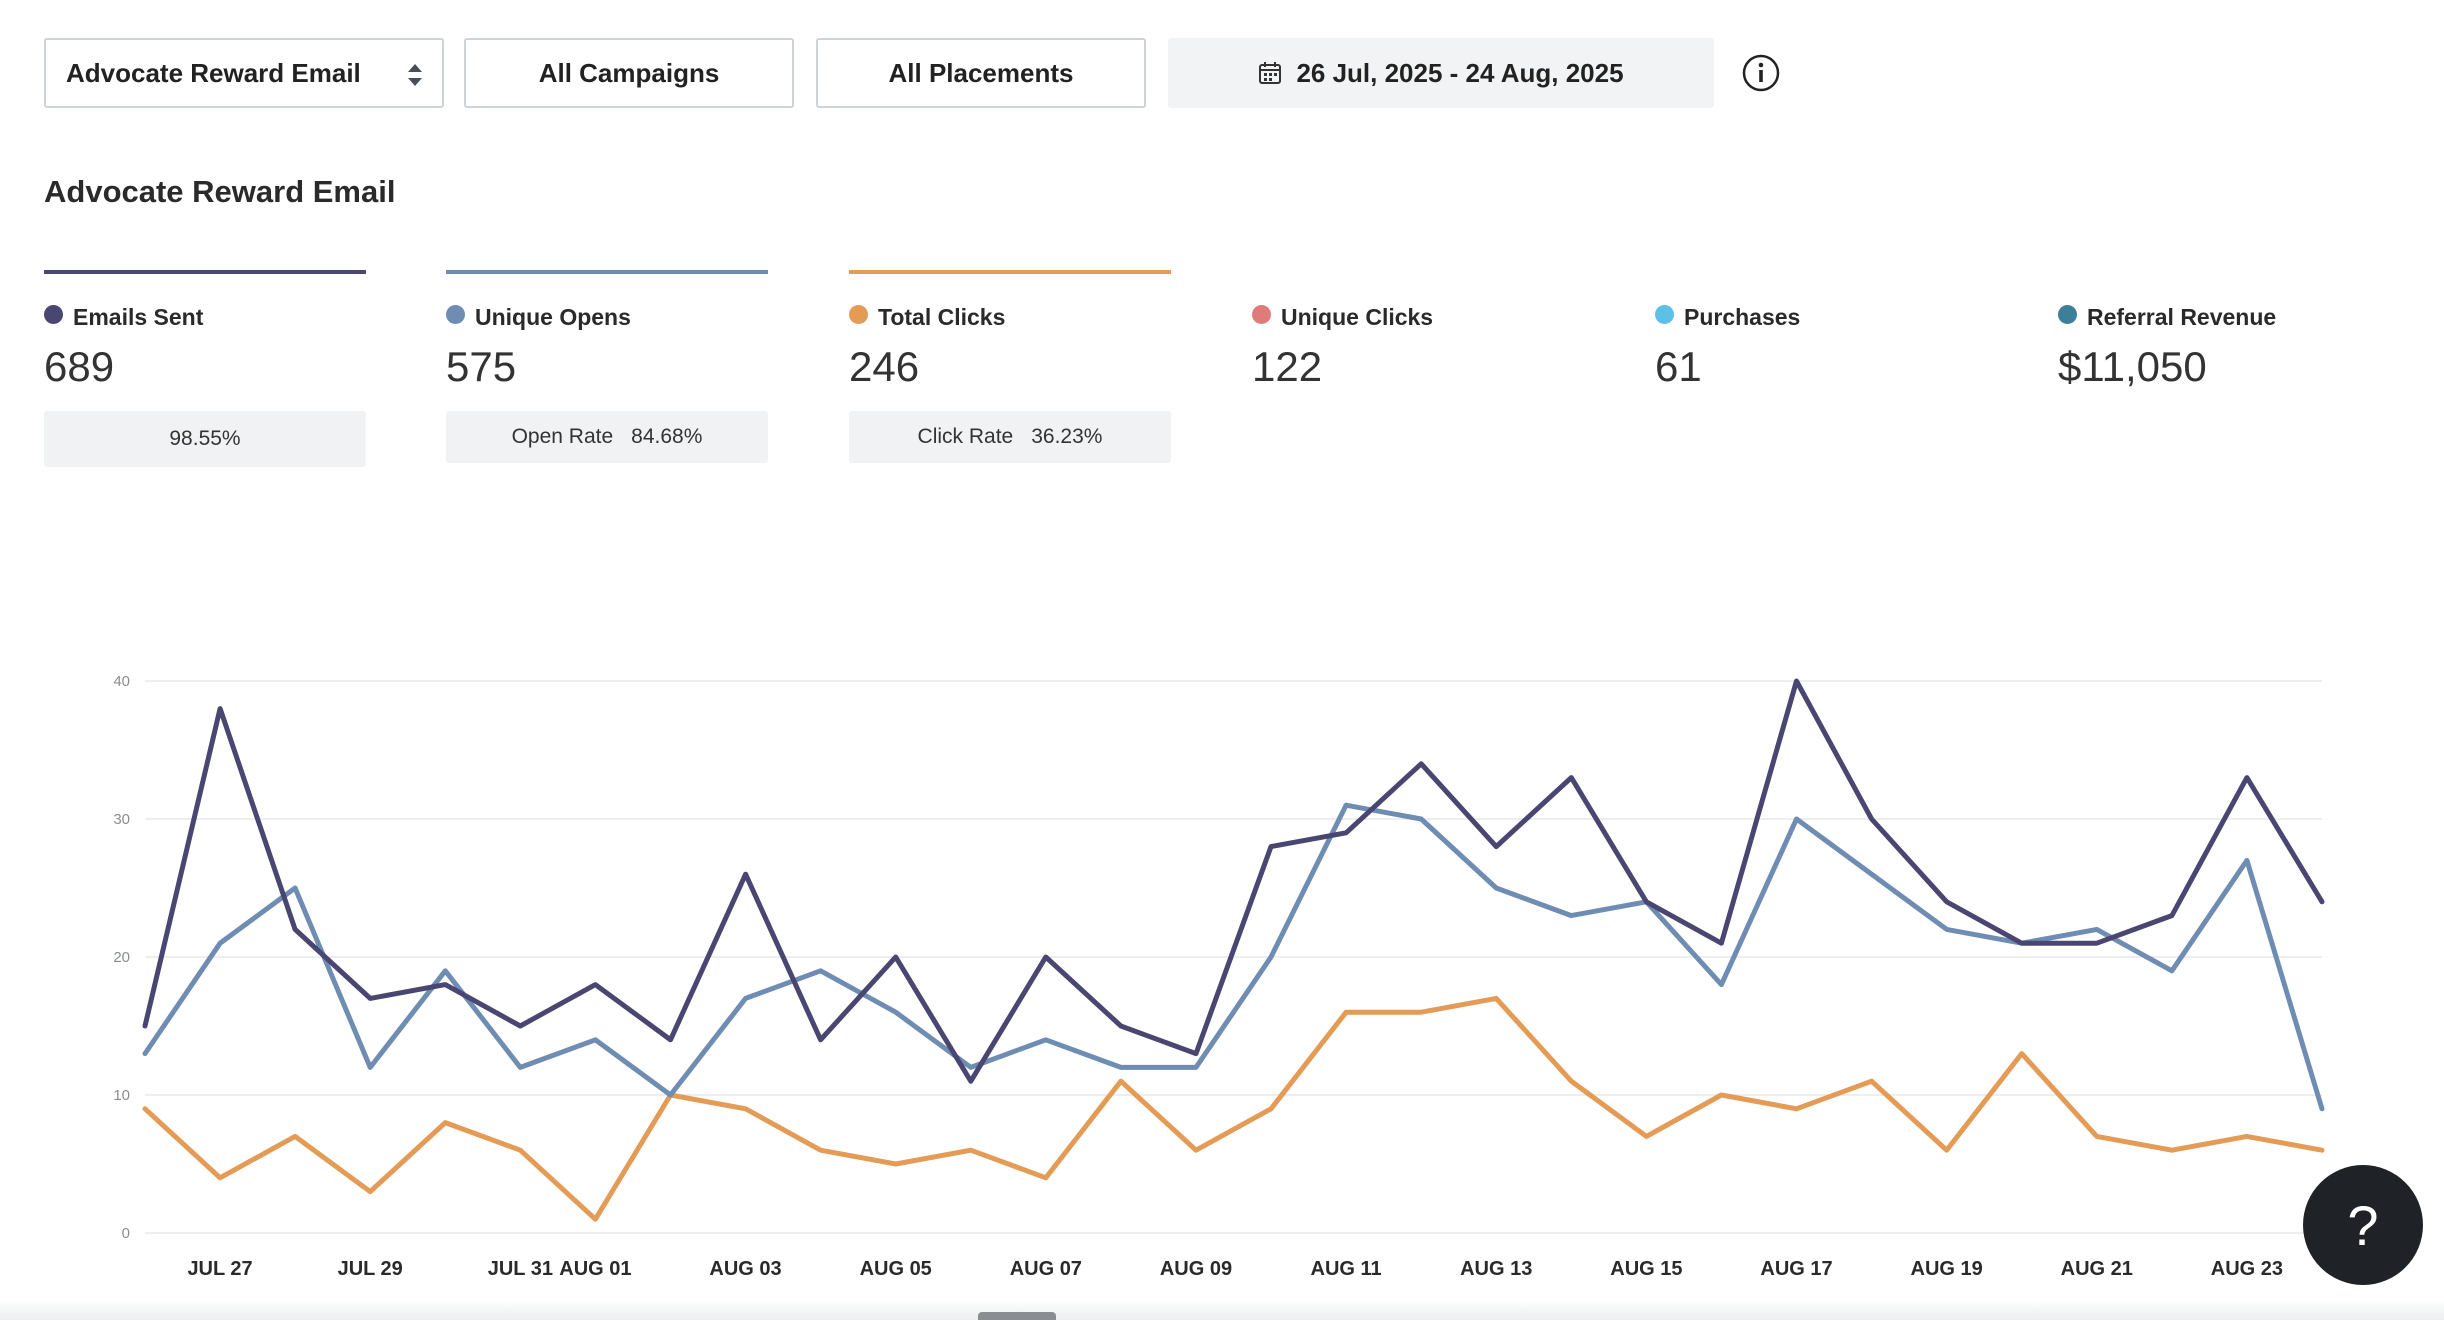  I want to click on help-button: ?, so click(2363, 1225).